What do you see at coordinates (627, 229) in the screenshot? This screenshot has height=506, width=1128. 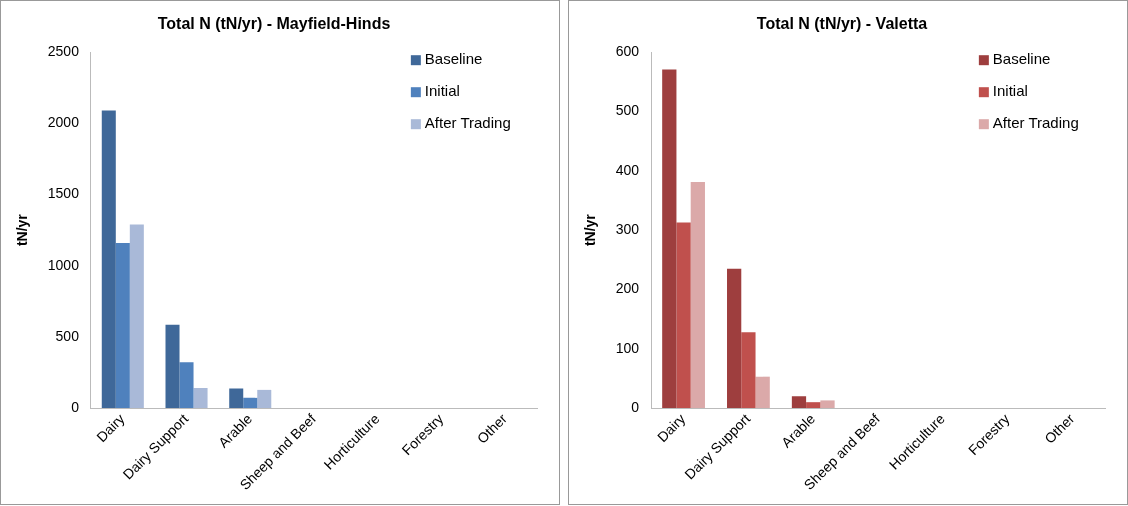 I see `y-tick-label: 300` at bounding box center [627, 229].